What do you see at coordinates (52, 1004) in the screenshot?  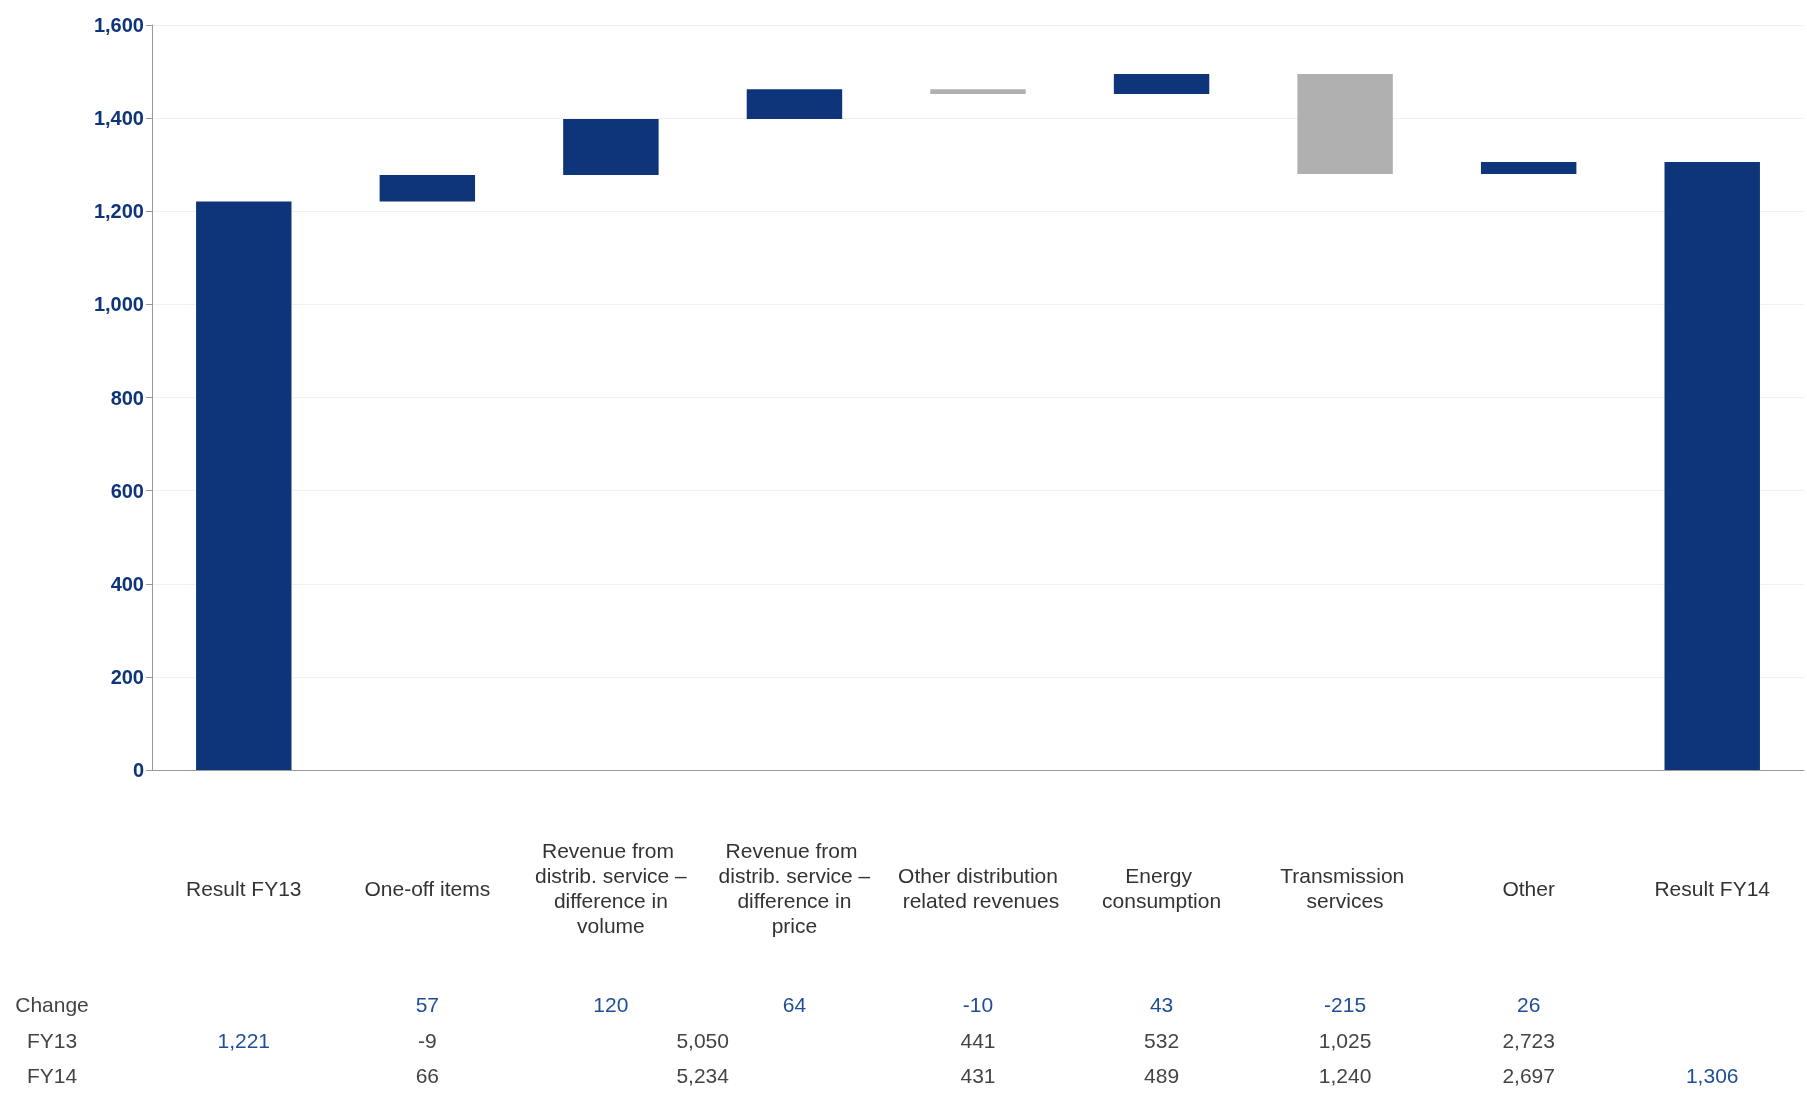 I see `text: Change` at bounding box center [52, 1004].